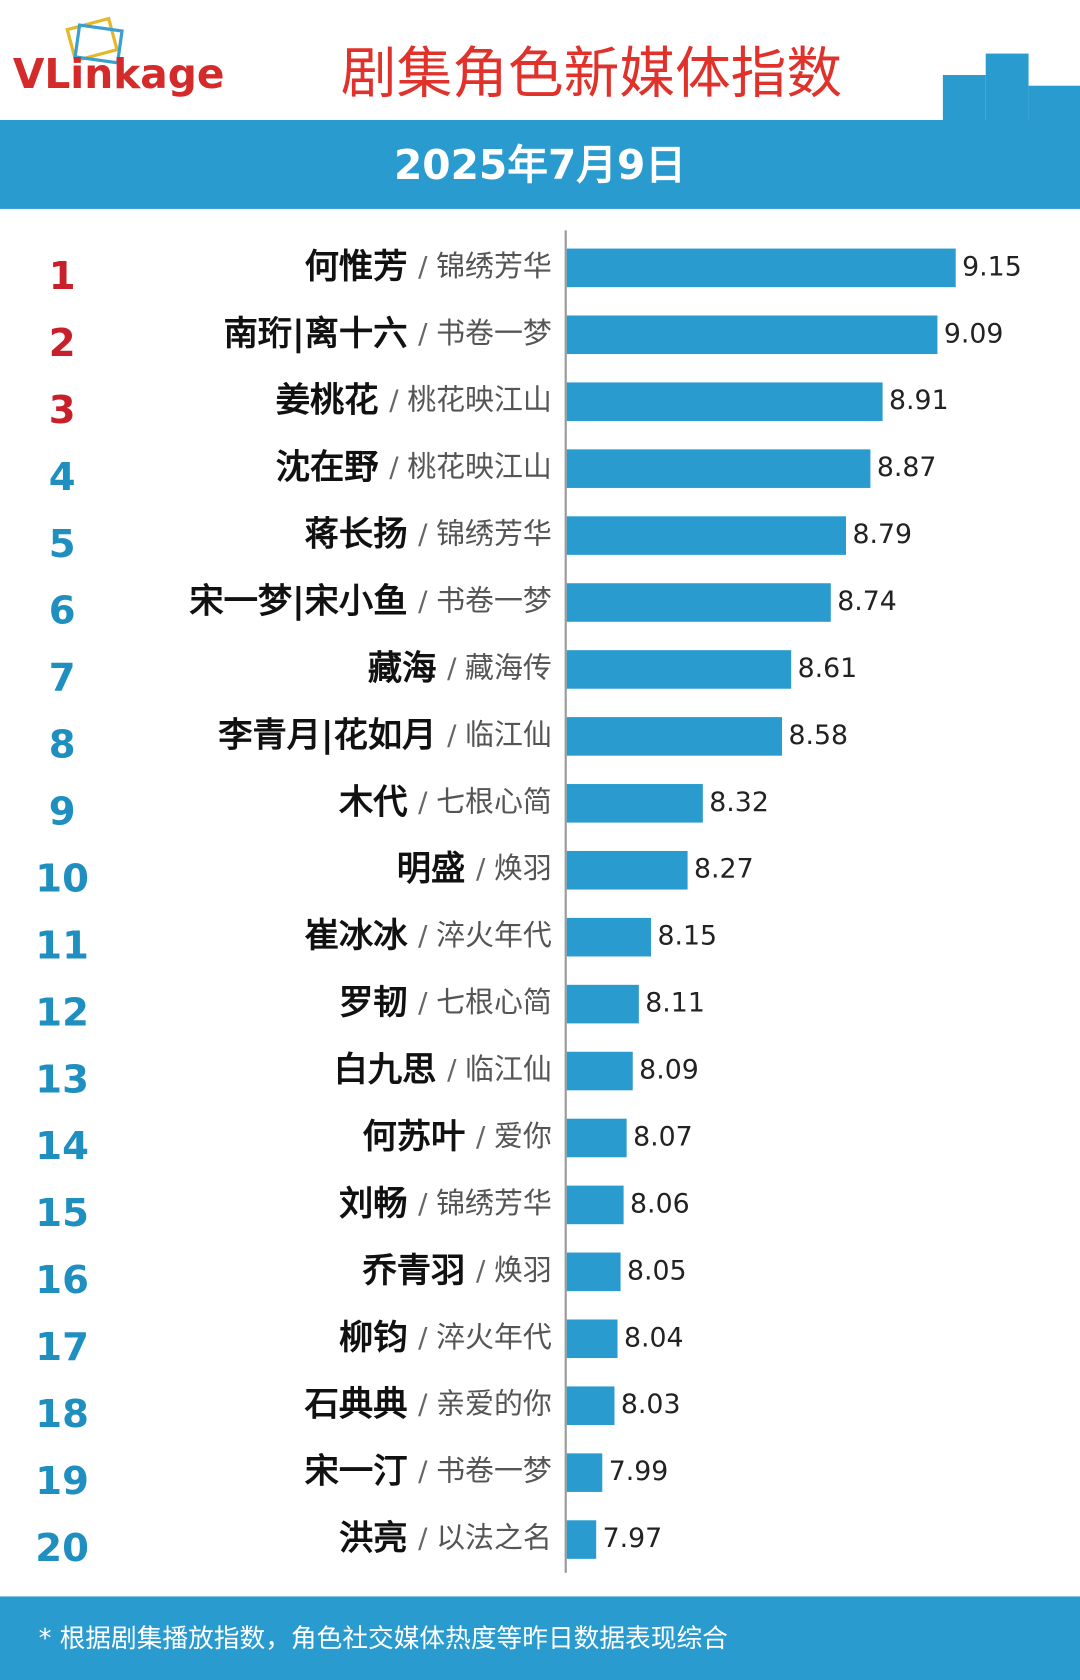 The height and width of the screenshot is (1680, 1080). What do you see at coordinates (494, 1337) in the screenshot?
I see `drama-name: 淬火年代` at bounding box center [494, 1337].